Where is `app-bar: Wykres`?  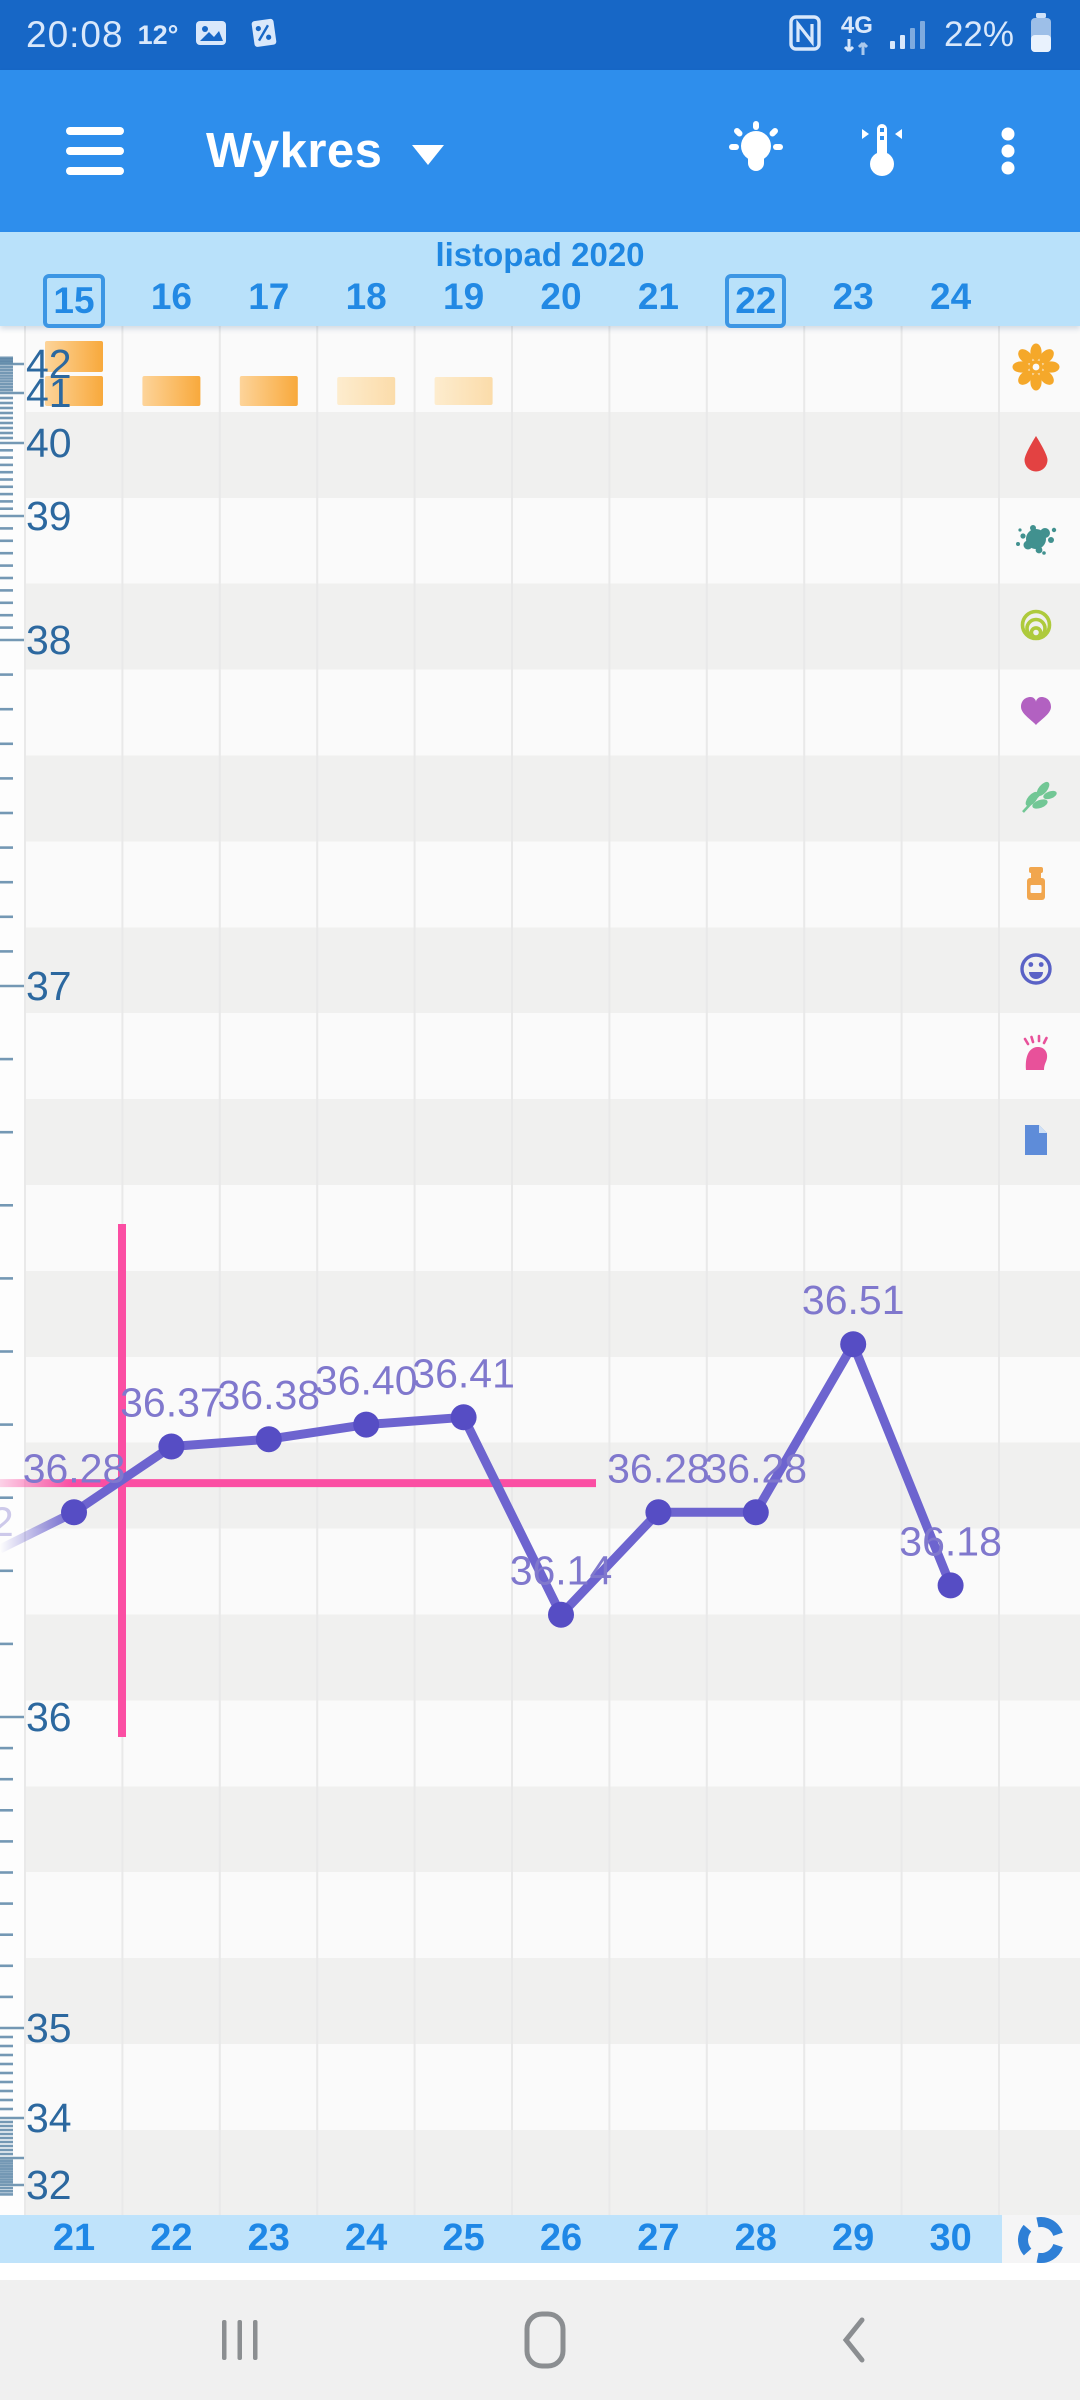
app-bar: Wykres is located at coordinates (540, 151).